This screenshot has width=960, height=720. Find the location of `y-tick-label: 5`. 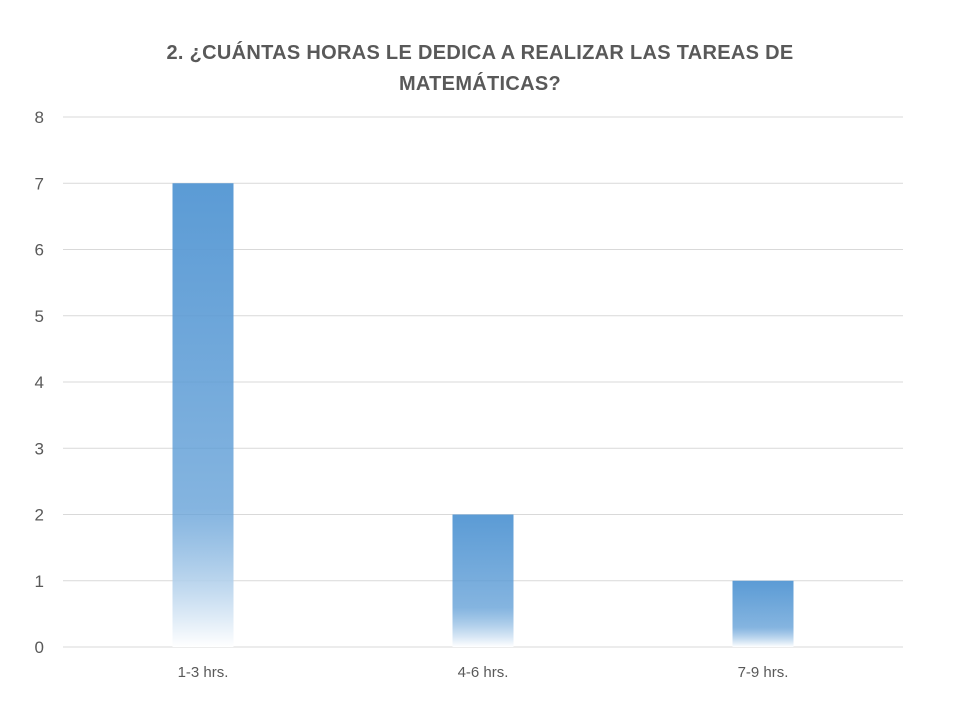

y-tick-label: 5 is located at coordinates (39, 316).